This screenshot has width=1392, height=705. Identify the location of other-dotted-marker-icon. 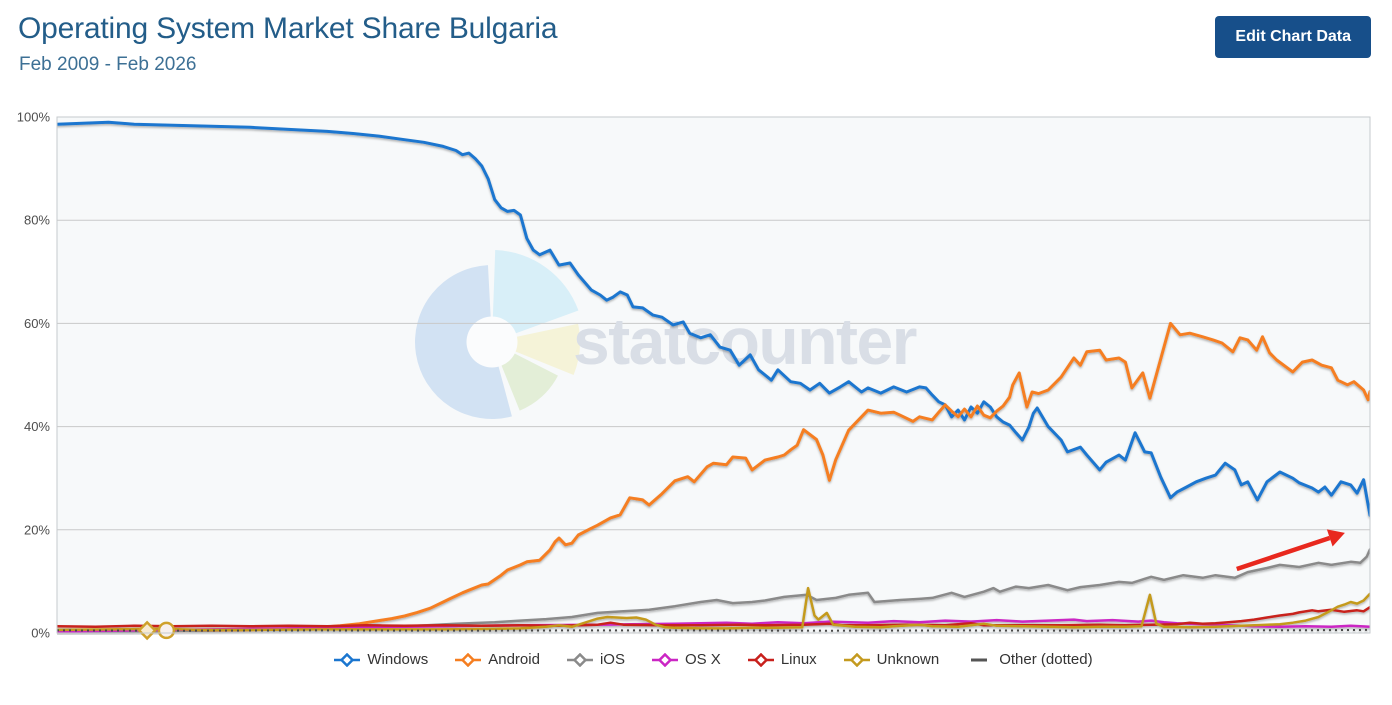
(979, 659).